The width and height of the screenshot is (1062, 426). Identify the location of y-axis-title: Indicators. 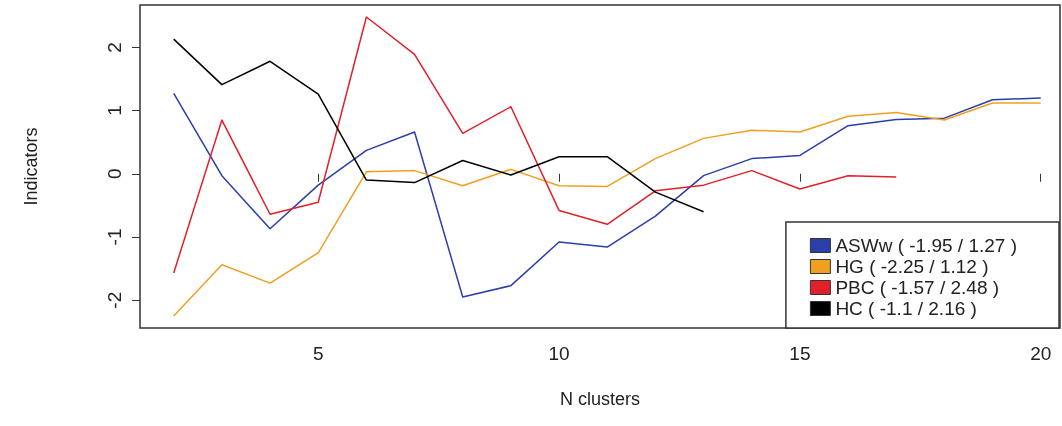
(31, 166).